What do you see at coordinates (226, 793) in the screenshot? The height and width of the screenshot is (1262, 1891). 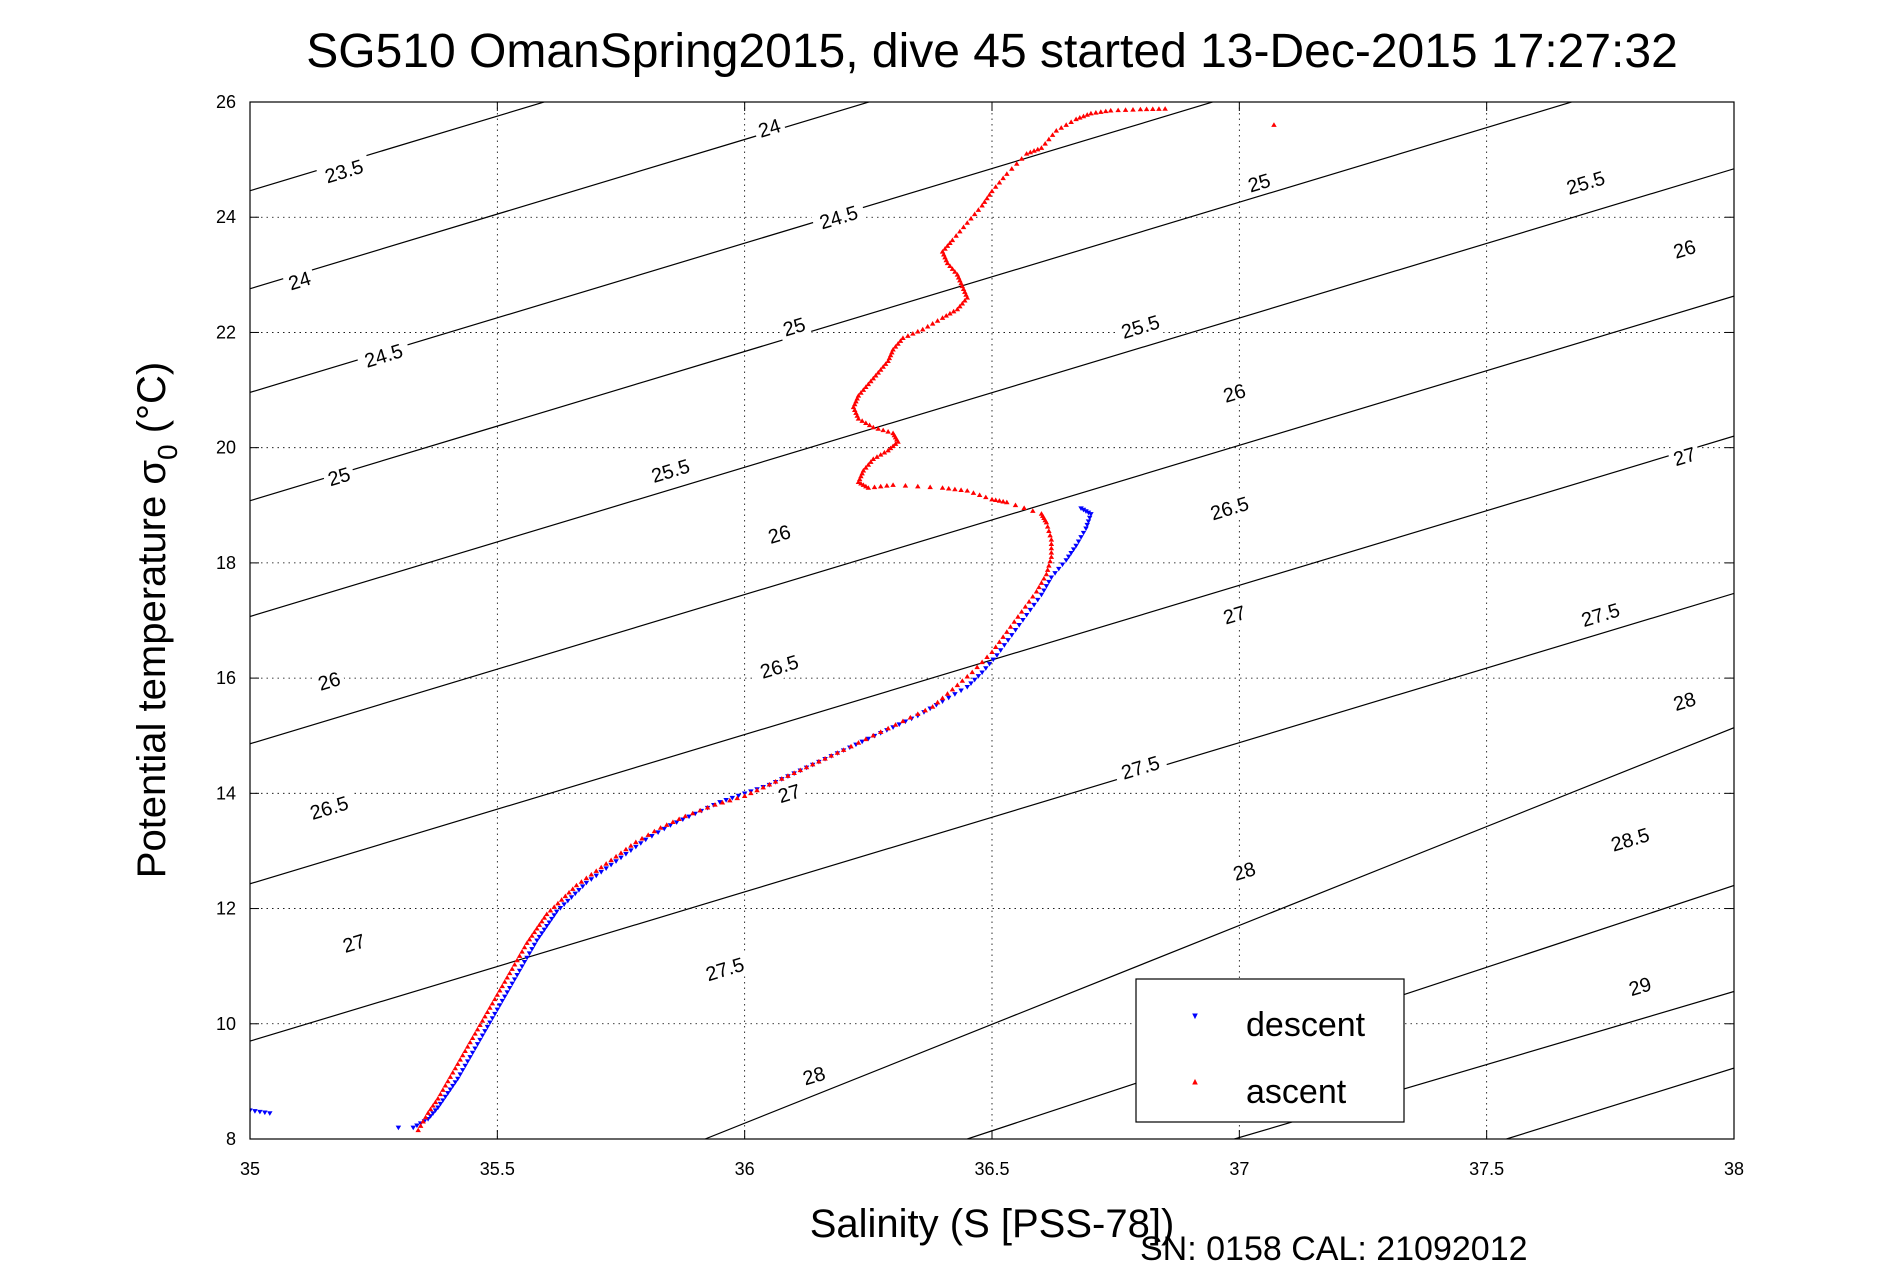 I see `y-tick-label: 14` at bounding box center [226, 793].